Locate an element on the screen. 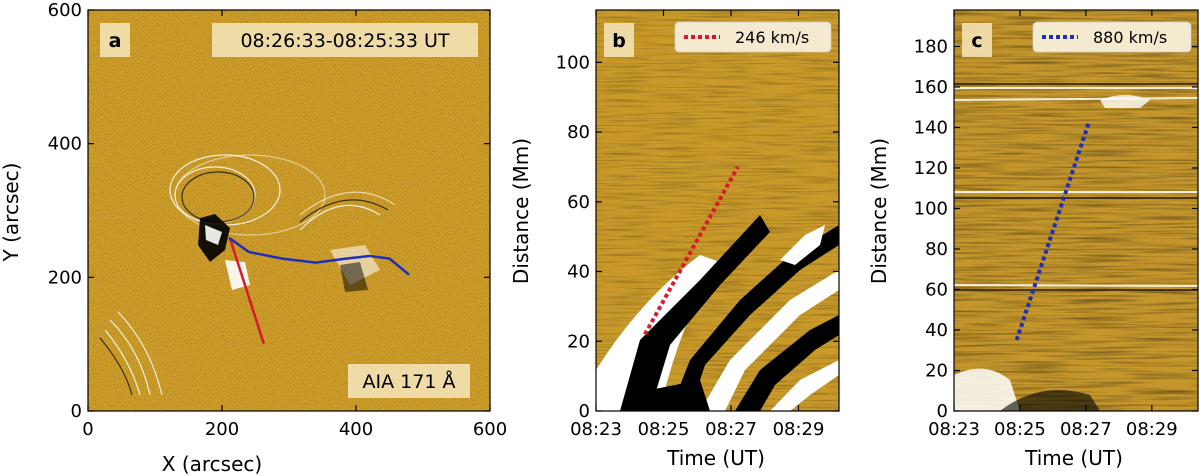 The width and height of the screenshot is (1200, 476). panel-b-letter-box is located at coordinates (619, 40).